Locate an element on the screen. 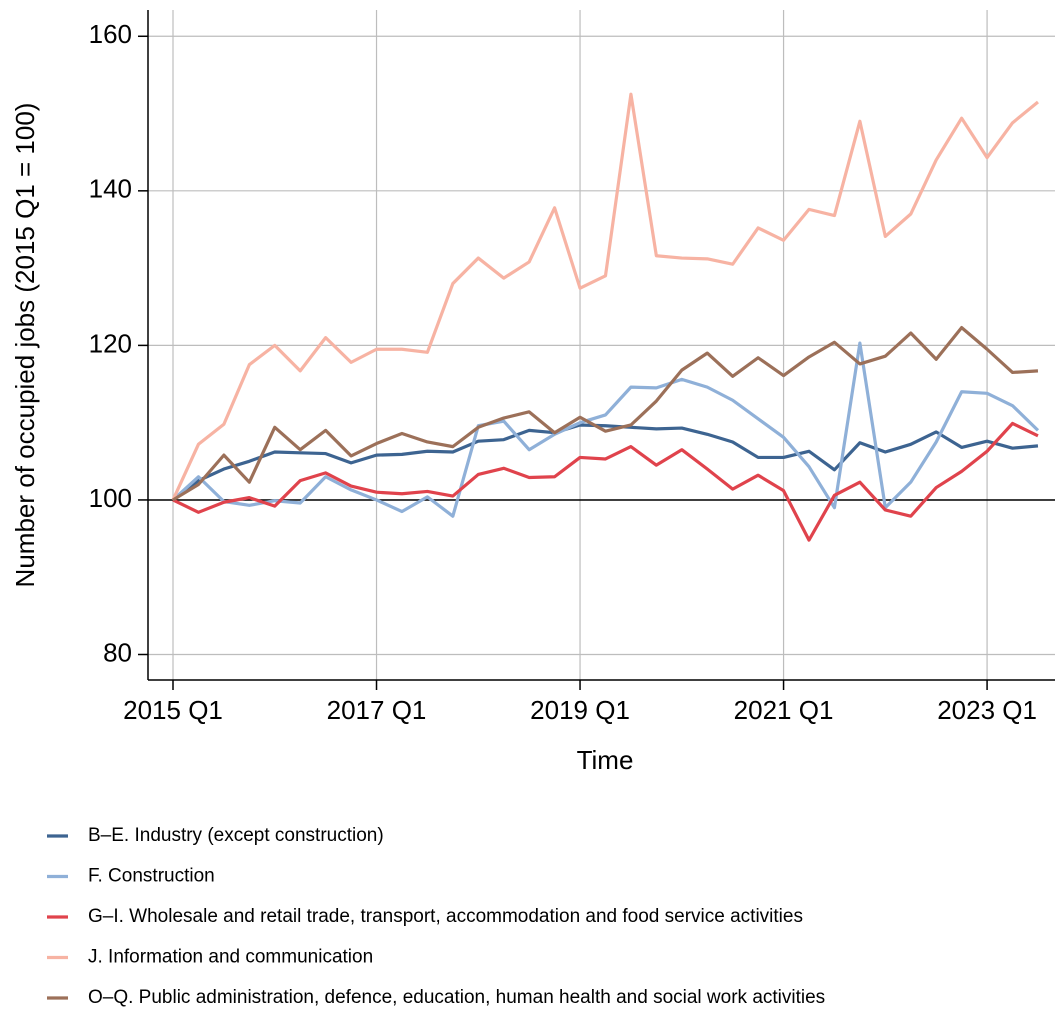  x-tick-label: 2021 Q1 is located at coordinates (784, 710).